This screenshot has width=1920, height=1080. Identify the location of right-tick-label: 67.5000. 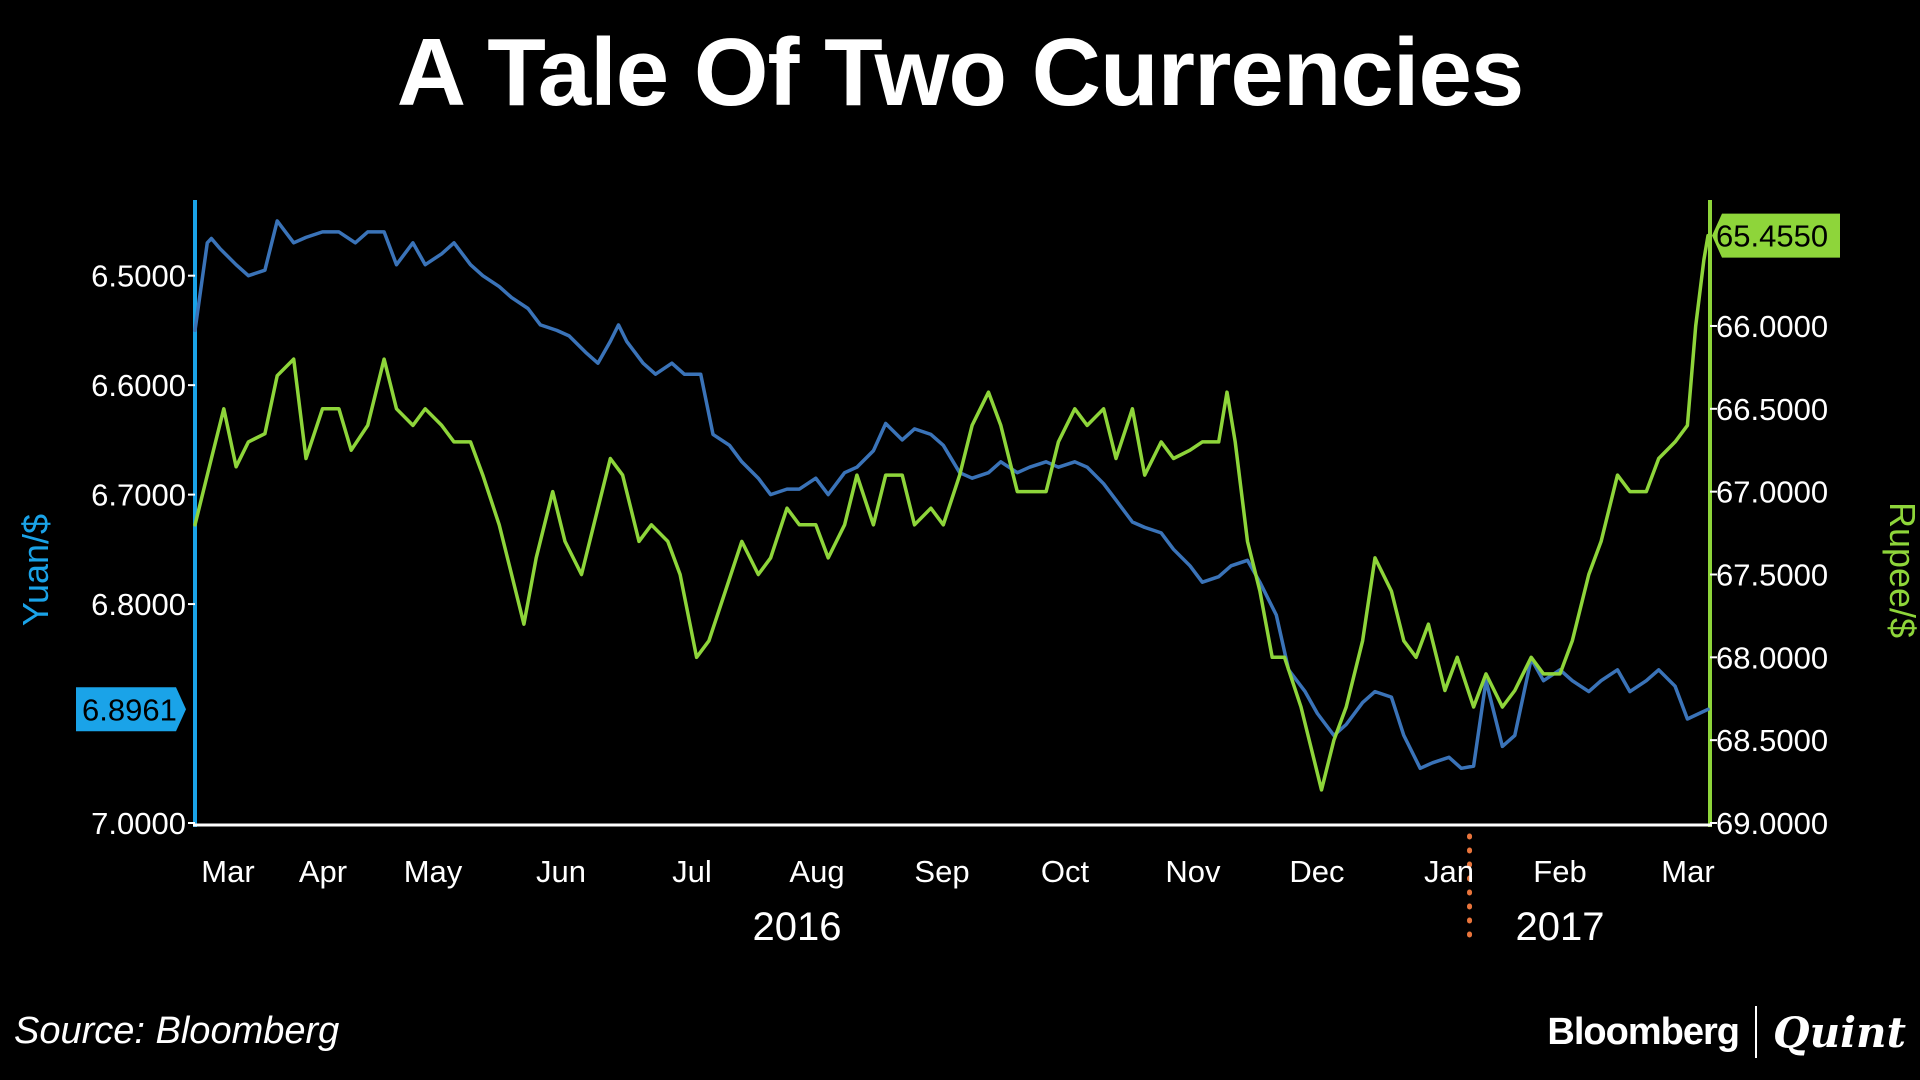
(1772, 574).